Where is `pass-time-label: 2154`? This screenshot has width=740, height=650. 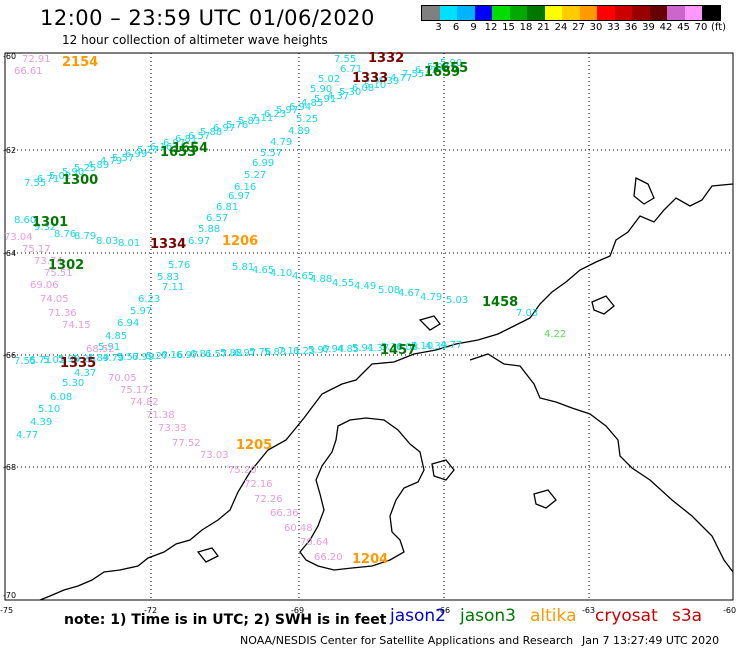
pass-time-label: 2154 is located at coordinates (80, 62).